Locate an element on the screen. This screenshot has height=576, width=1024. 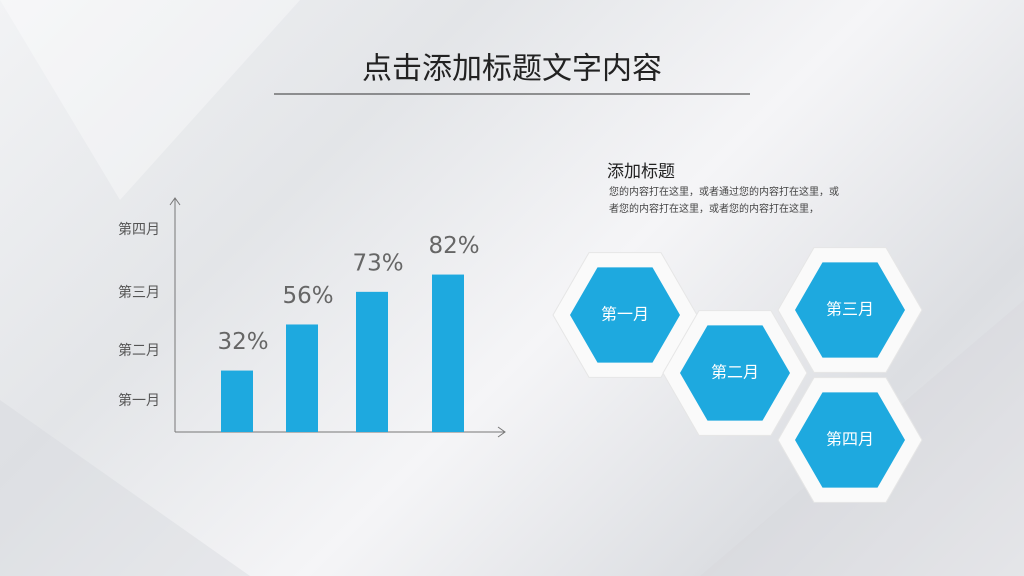
value-label: 73% is located at coordinates (377, 263).